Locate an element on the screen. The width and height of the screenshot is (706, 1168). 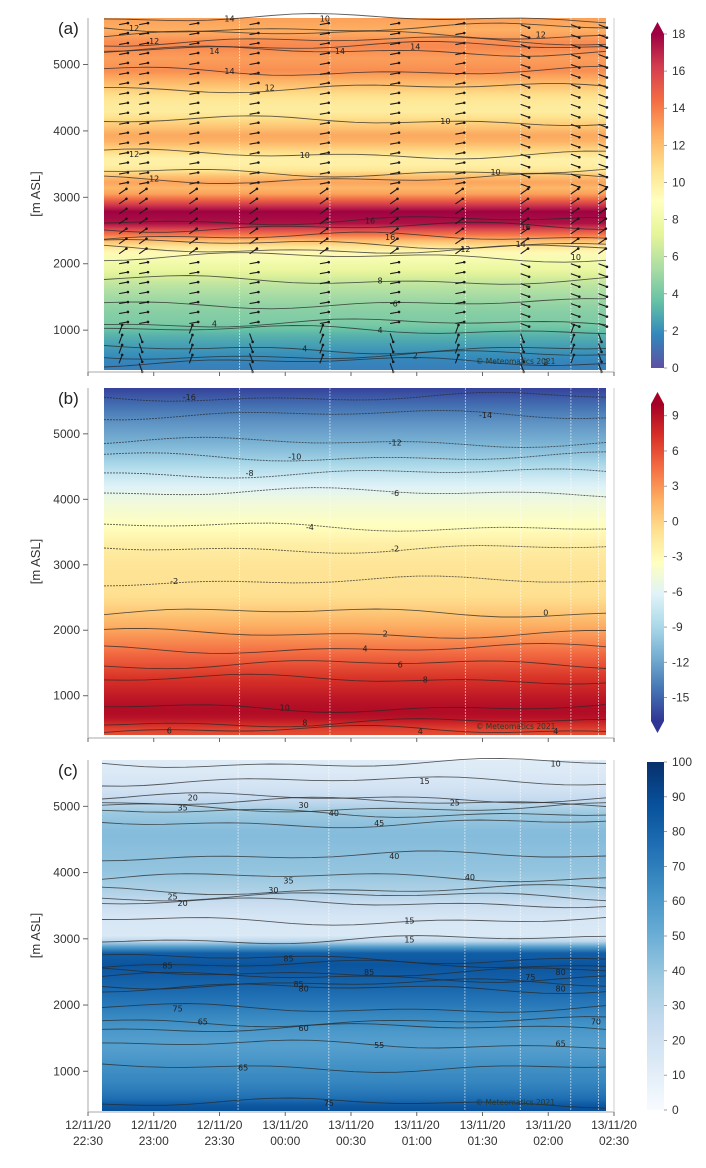
contour-label: -14 is located at coordinates (485, 415).